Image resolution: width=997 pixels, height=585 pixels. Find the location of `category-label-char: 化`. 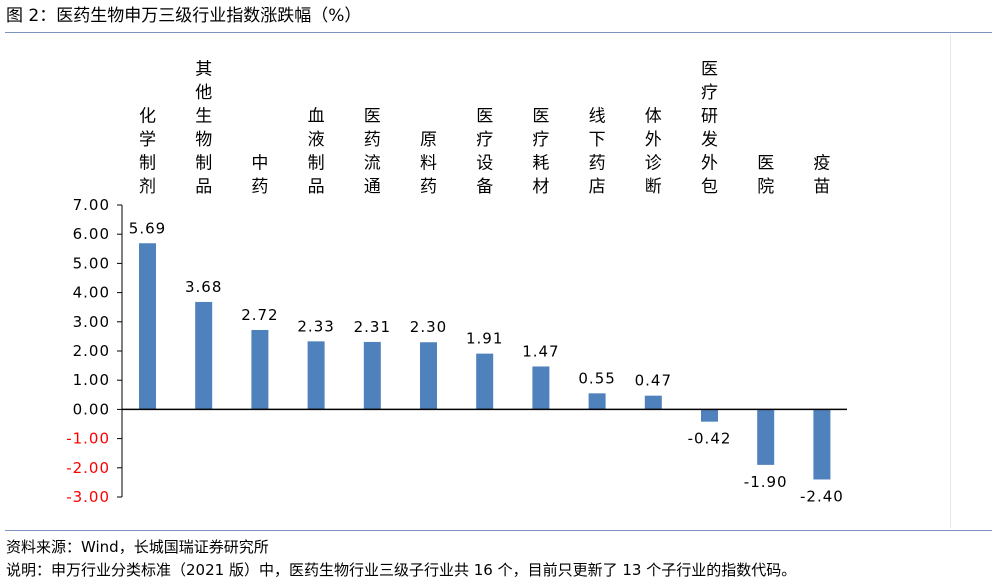

category-label-char: 化 is located at coordinates (147, 117).